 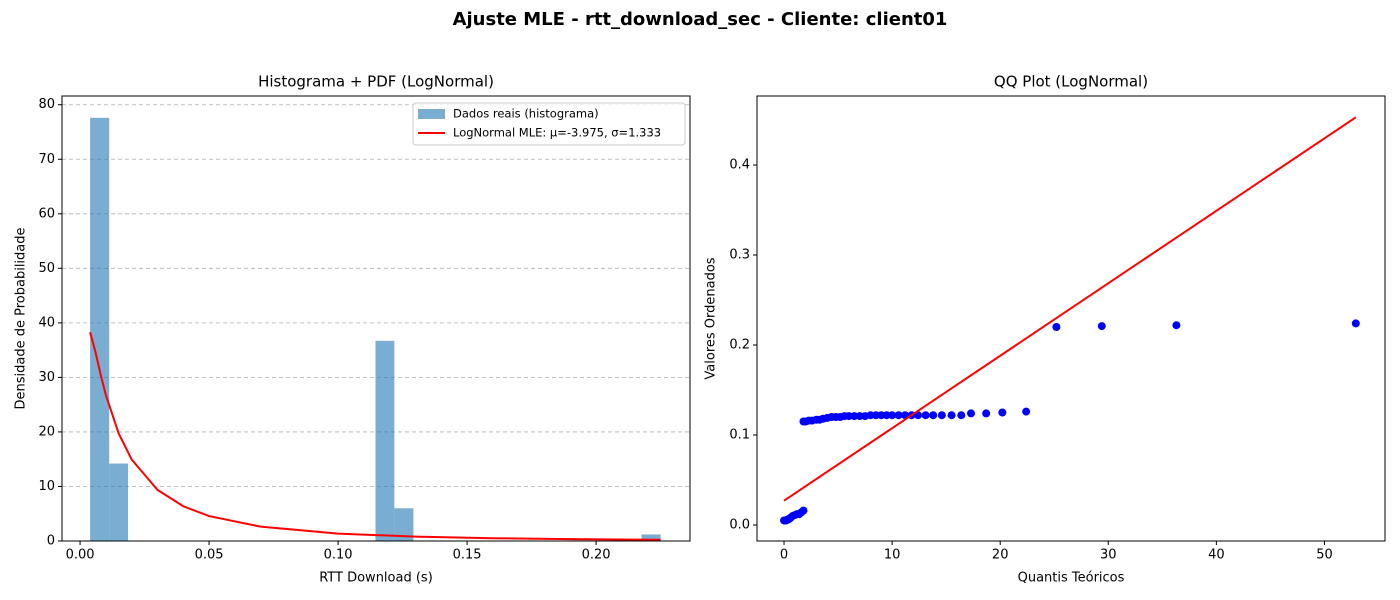 What do you see at coordinates (51, 541) in the screenshot?
I see `y-tick-label: 0` at bounding box center [51, 541].